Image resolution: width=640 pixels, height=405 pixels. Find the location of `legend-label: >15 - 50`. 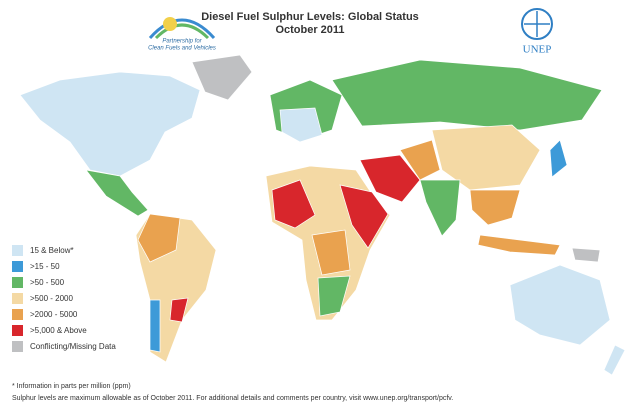

legend-label: >15 - 50 is located at coordinates (45, 266).